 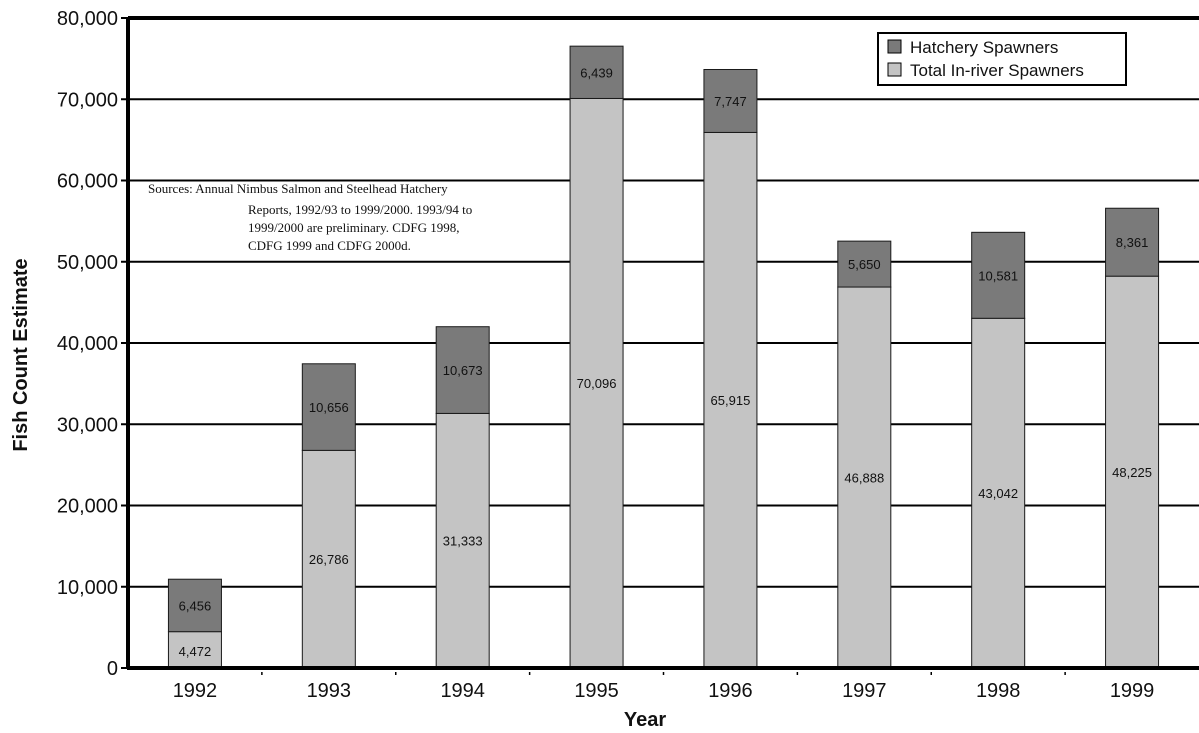 I want to click on x-axis-title: Year, so click(x=645, y=720).